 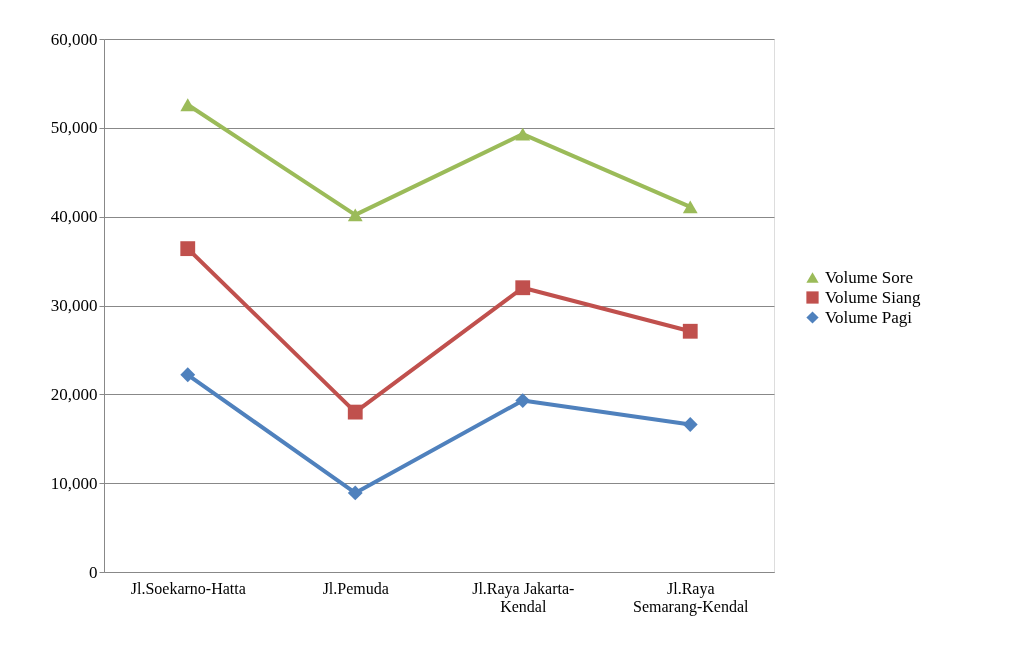 What do you see at coordinates (691, 597) in the screenshot?
I see `x-tick-label: Jl.Raya Semarang-Kendal` at bounding box center [691, 597].